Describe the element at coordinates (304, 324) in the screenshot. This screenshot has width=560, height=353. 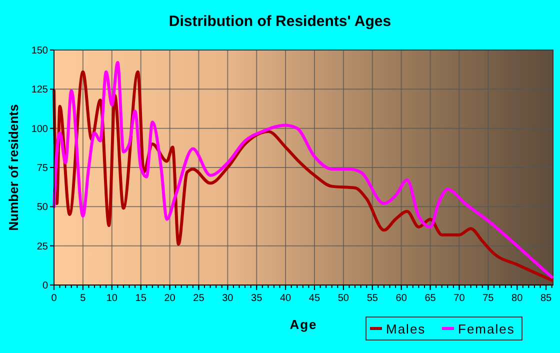
I see `x-axis-title: Age` at that location.